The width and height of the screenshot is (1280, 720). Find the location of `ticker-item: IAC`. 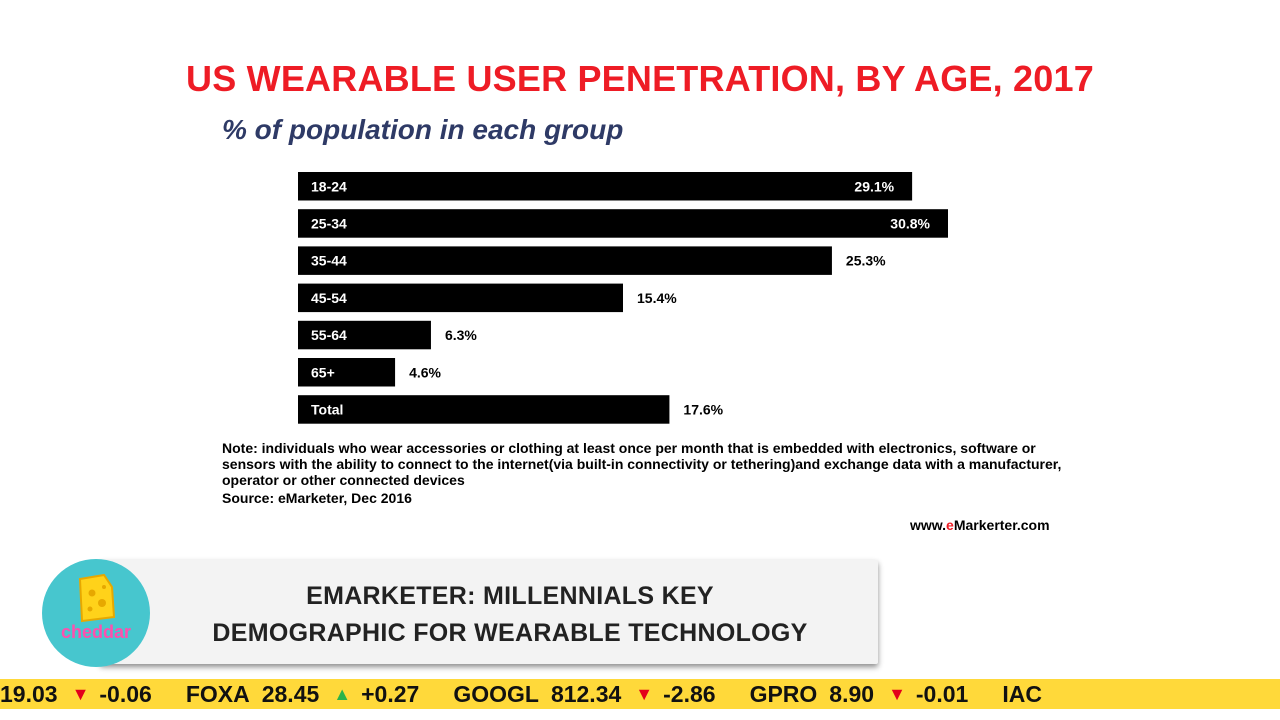

ticker-item: IAC is located at coordinates (1028, 694).